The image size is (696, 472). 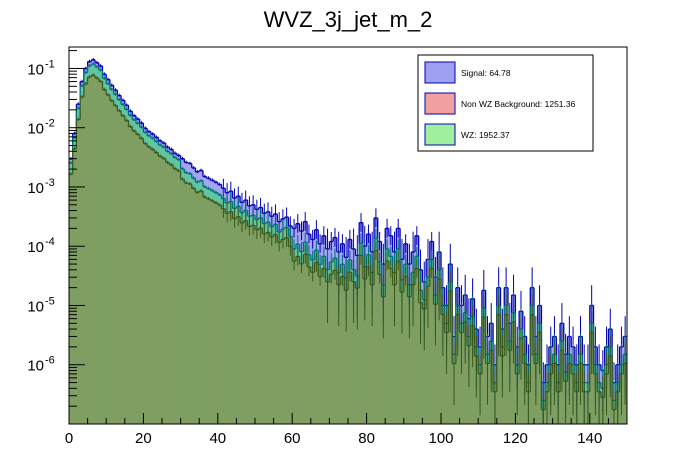 What do you see at coordinates (50, 124) in the screenshot?
I see `y-tick-exponent: -2` at bounding box center [50, 124].